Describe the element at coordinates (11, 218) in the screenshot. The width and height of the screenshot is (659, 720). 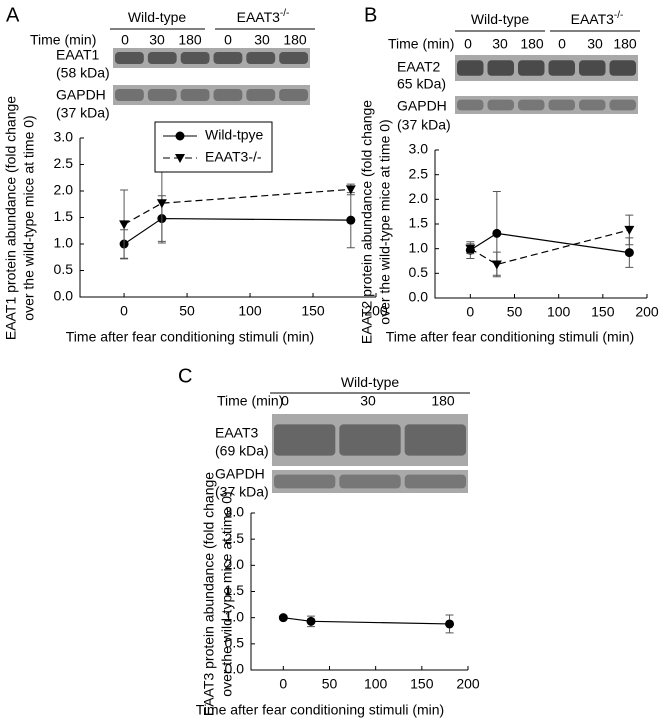
I see `y-axis-label: EAAT1 protein abundance (fold change` at that location.